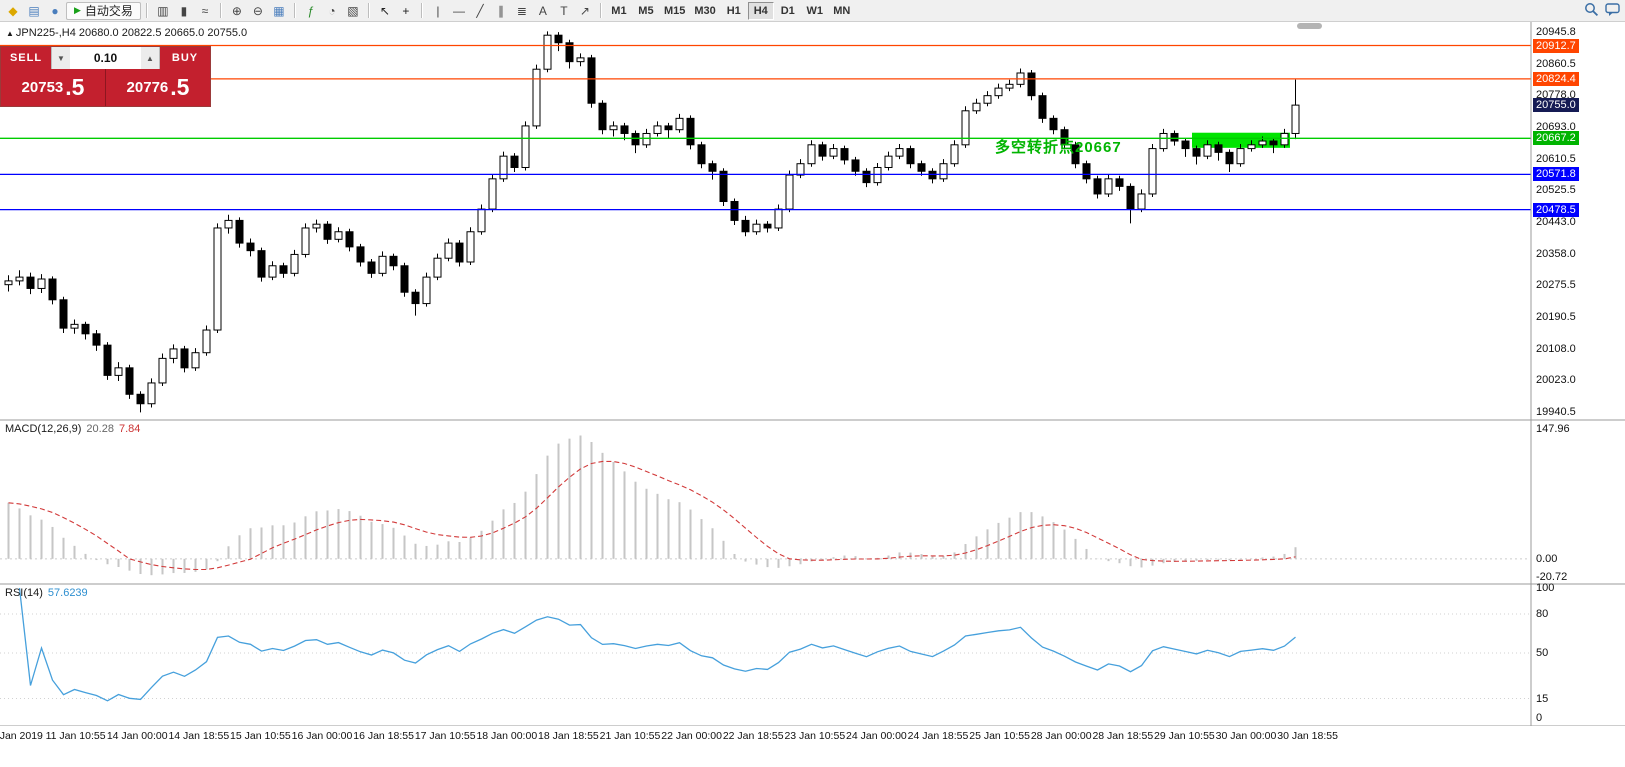 The image size is (1625, 767). What do you see at coordinates (1545, 588) in the screenshot?
I see `rsi-axis-label: 100` at bounding box center [1545, 588].